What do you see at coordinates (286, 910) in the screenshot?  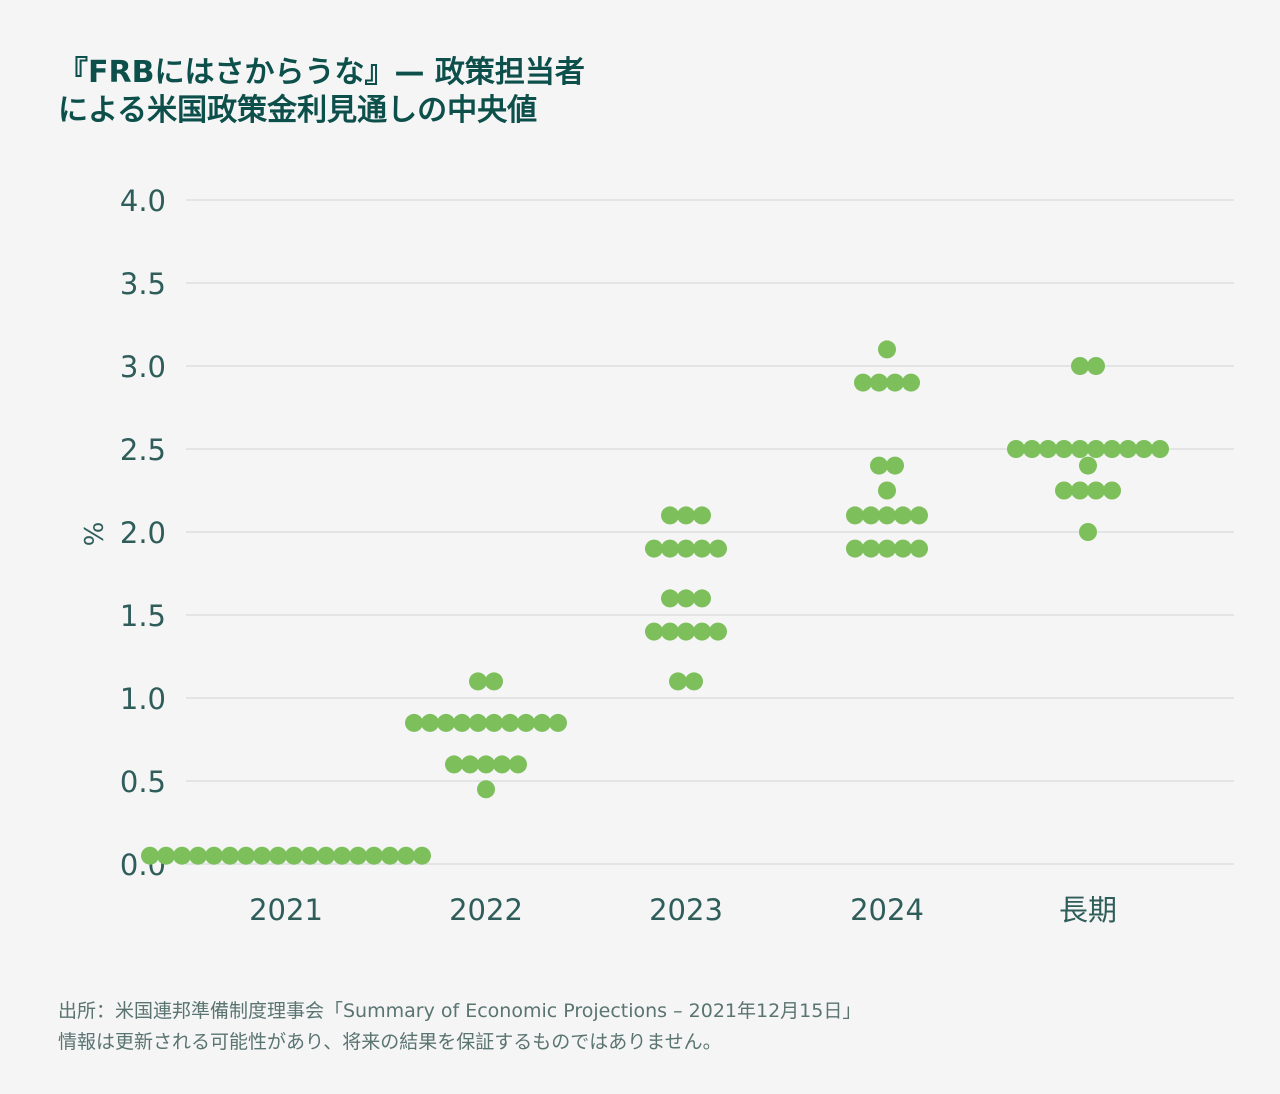 I see `x-tick-label: 2021` at bounding box center [286, 910].